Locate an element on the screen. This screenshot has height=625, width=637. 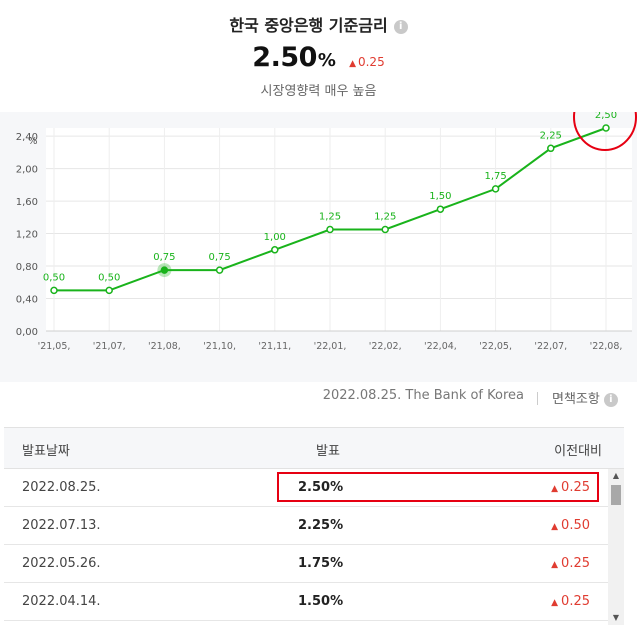
y-tick-label: 1,20 is located at coordinates (27, 235).